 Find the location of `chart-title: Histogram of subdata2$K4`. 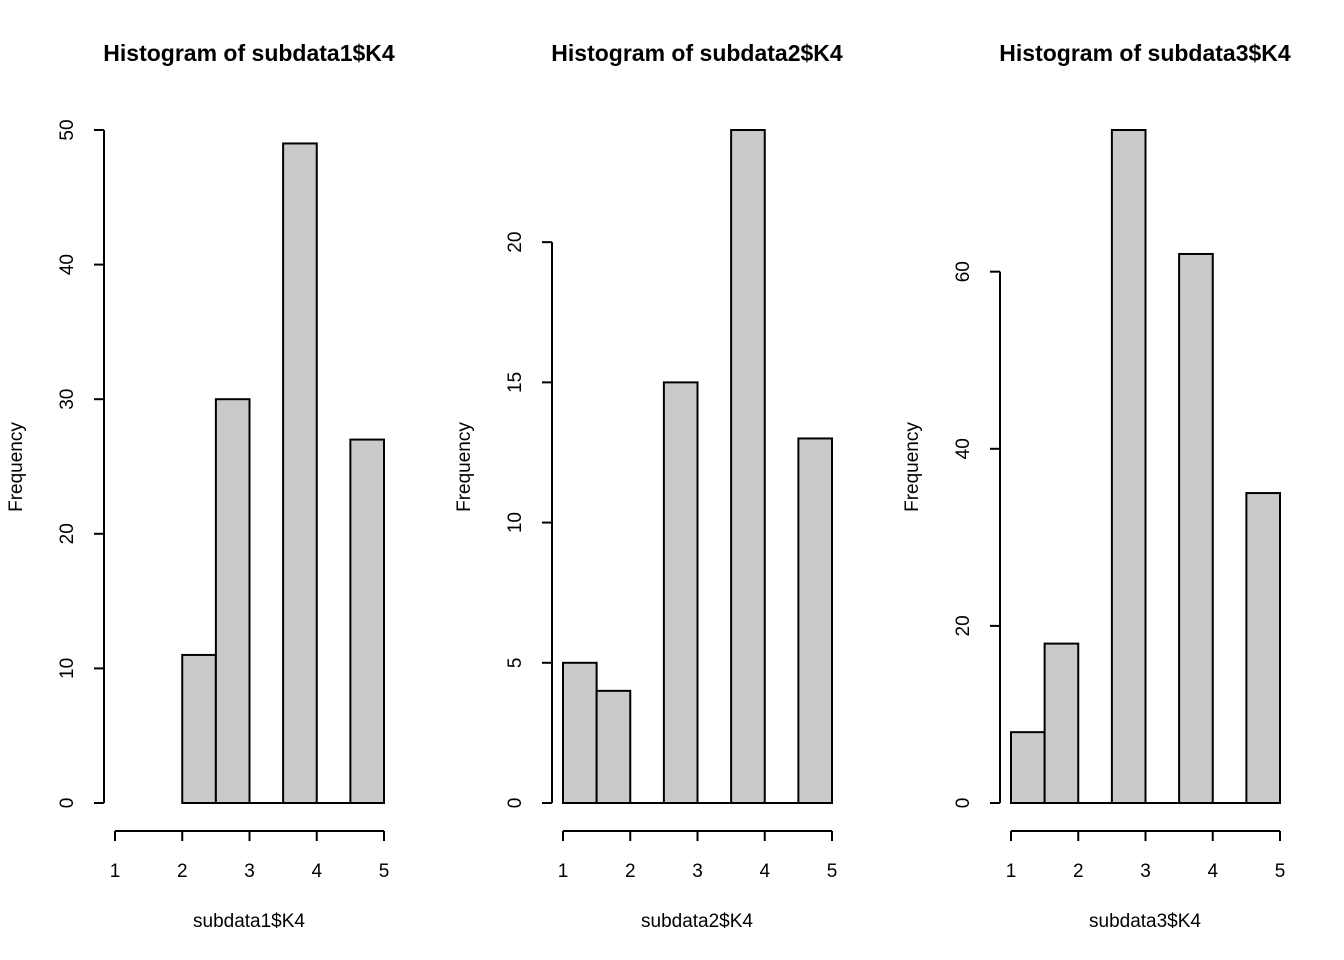

chart-title: Histogram of subdata2$K4 is located at coordinates (697, 53).